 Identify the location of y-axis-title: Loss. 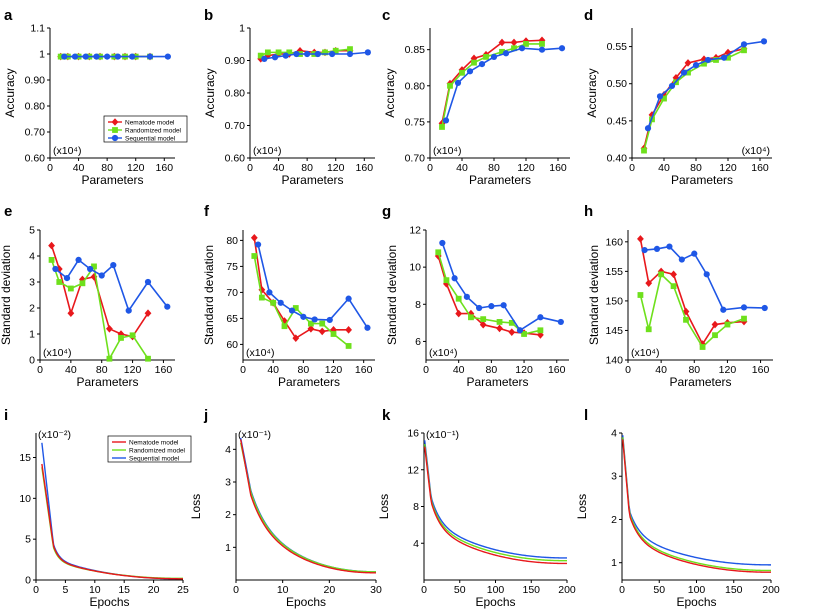
(196, 506).